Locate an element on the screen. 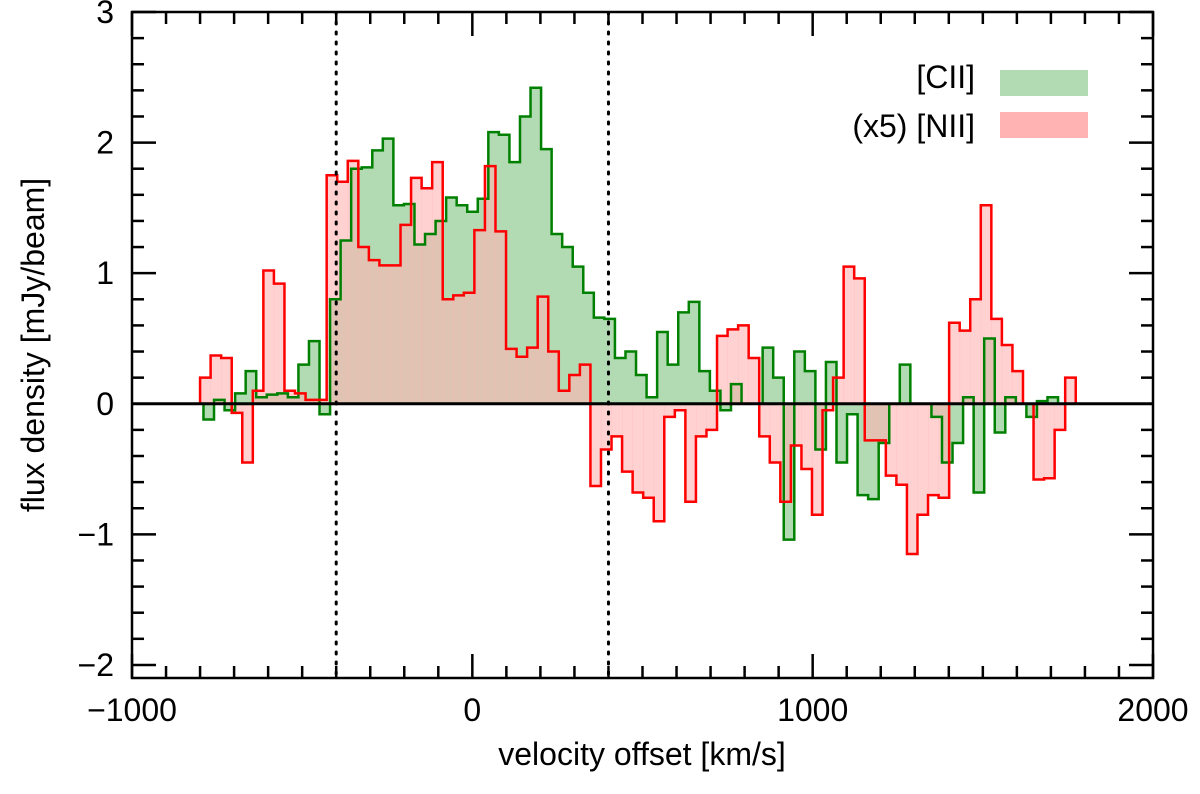  y-axis-label: flux density [mJy/beam] is located at coordinates (33, 345).